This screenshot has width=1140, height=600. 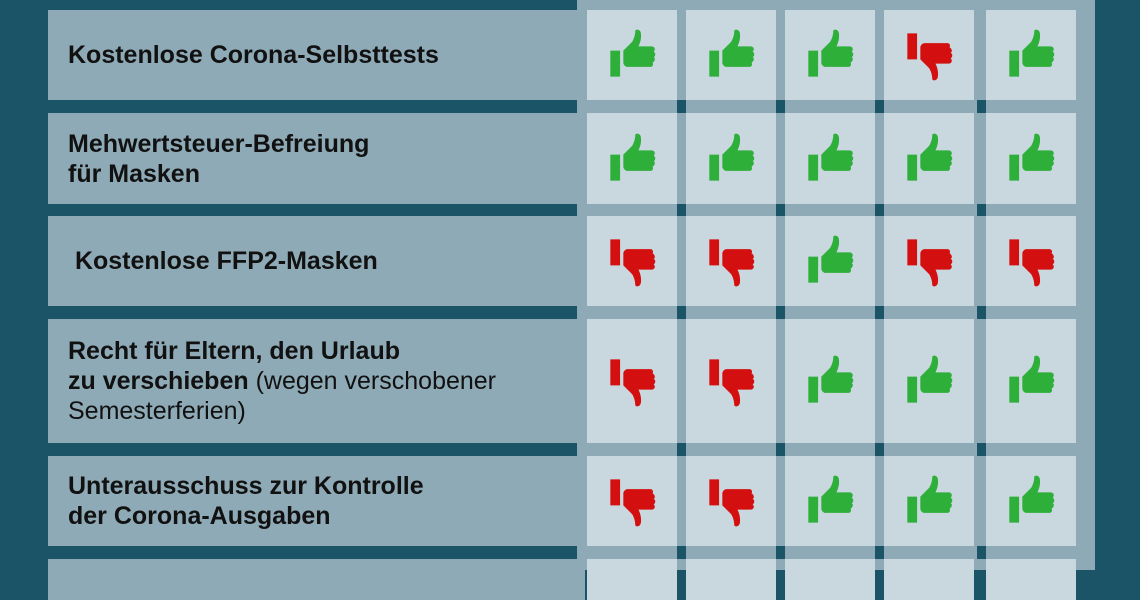 I want to click on row-label-bold: Kostenlose Corona-Selbsttests, so click(x=253, y=55).